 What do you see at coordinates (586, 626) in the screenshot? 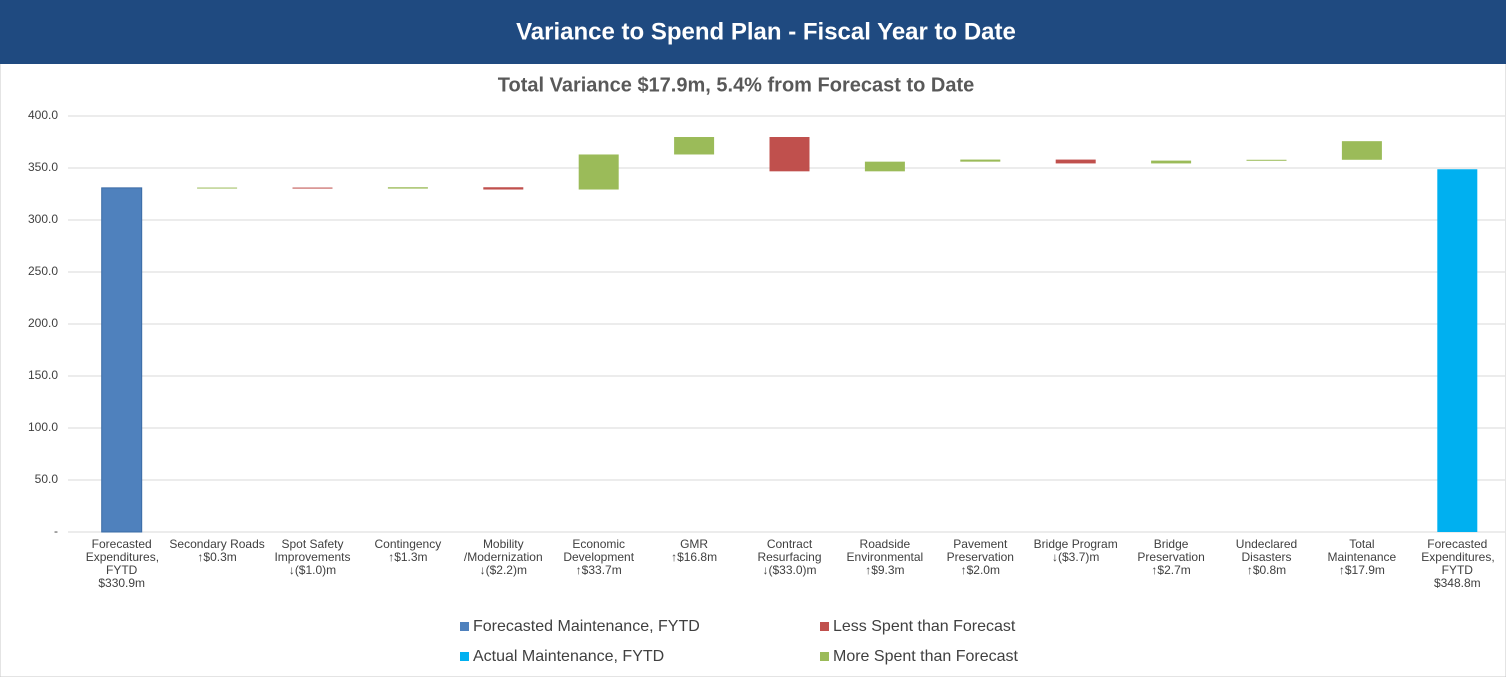
I see `legend-label: Forecasted Maintenance, FYTD` at bounding box center [586, 626].